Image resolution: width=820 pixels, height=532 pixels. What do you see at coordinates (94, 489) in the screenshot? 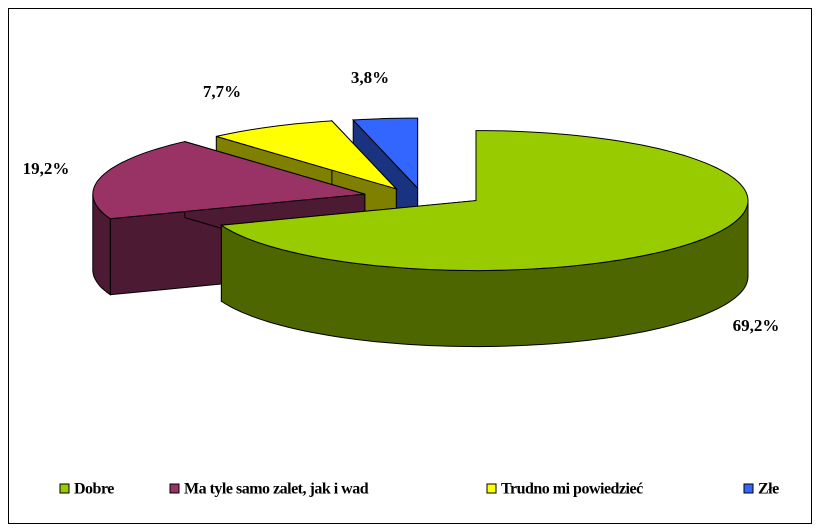
I see `legend-label: Dobre` at bounding box center [94, 489].